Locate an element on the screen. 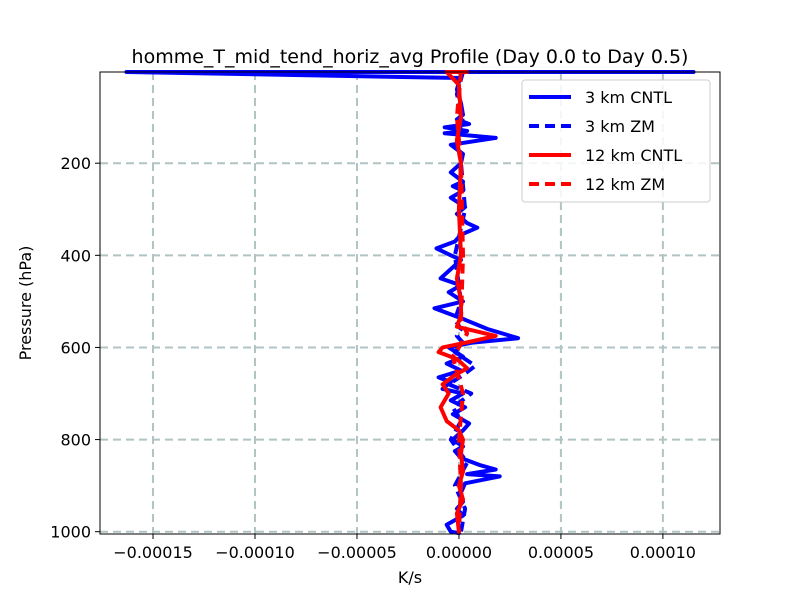 This screenshot has height=600, width=800. series-line-3-km-zm is located at coordinates (462, 302).